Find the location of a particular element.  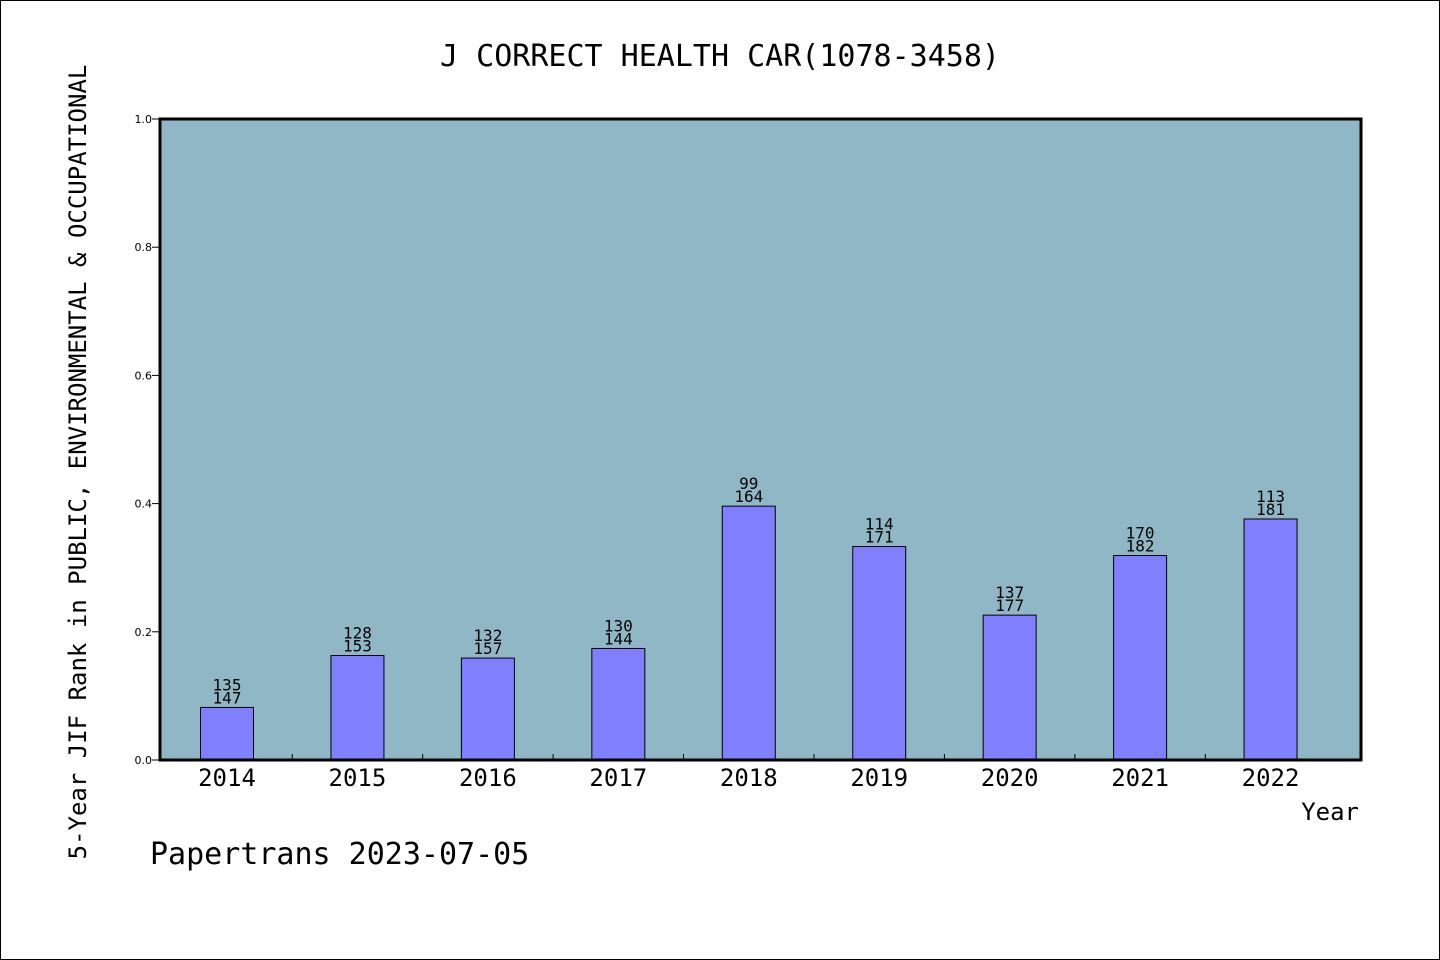

bar-rank-label: 132 is located at coordinates (487, 635).